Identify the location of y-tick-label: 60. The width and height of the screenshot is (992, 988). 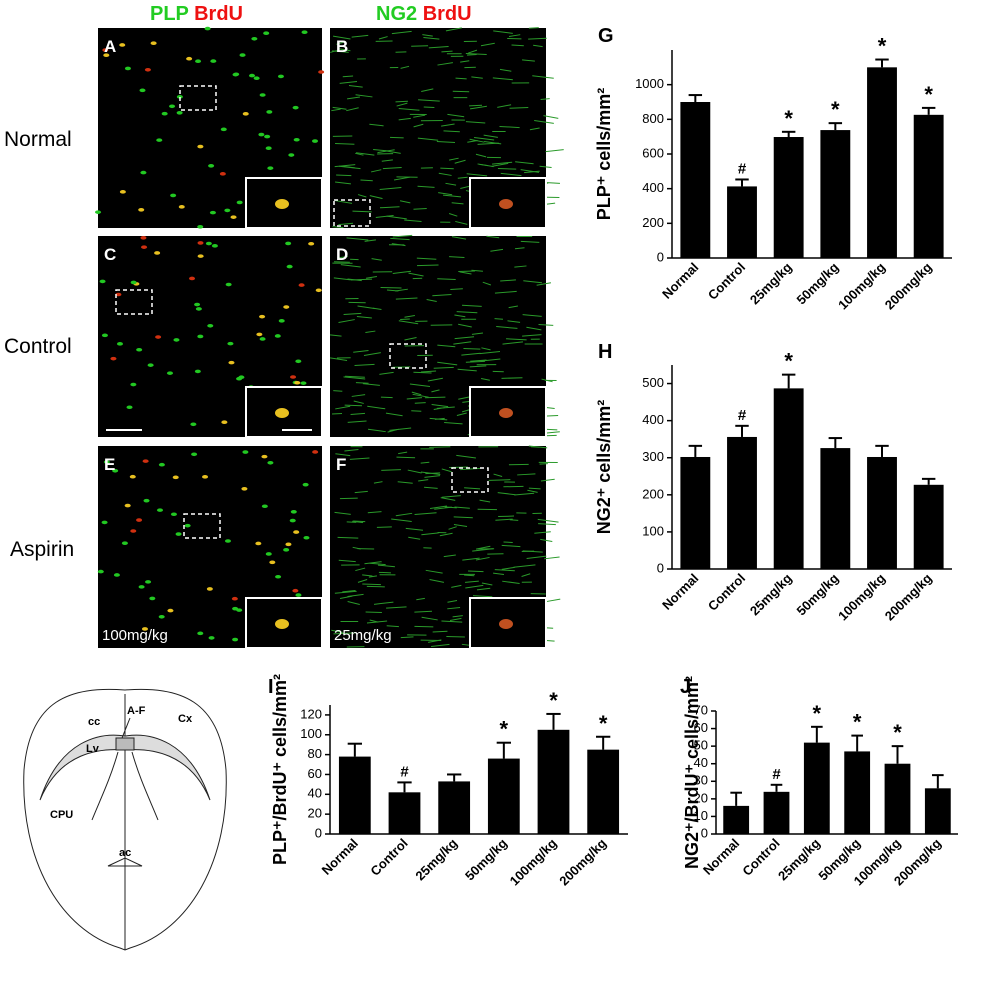
(315, 773).